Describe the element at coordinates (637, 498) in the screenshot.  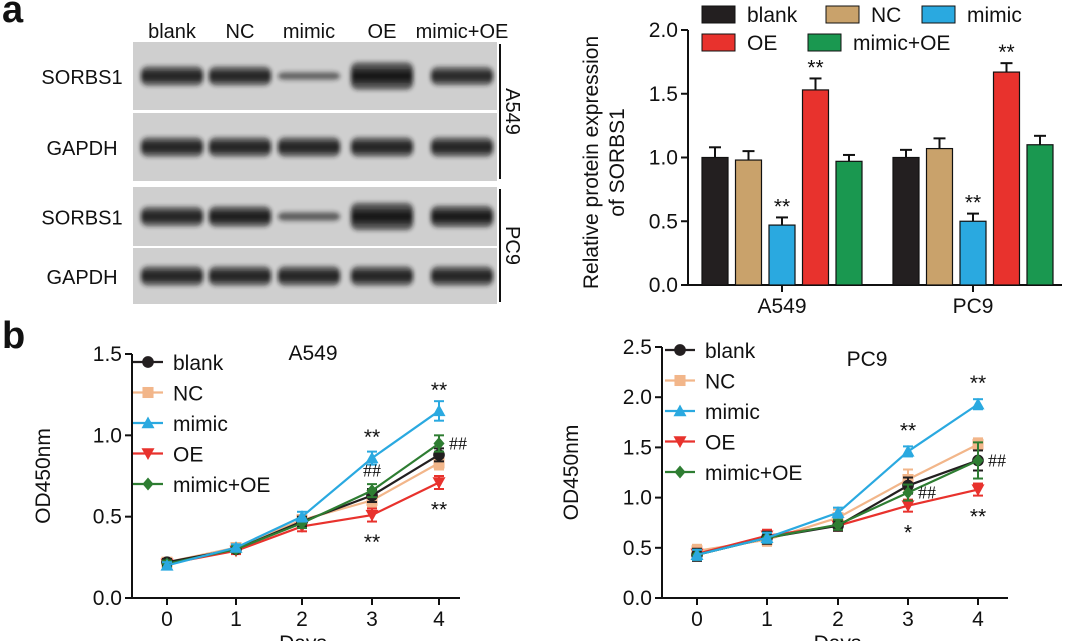
I see `pc9-y-tick-label: 1.0` at that location.